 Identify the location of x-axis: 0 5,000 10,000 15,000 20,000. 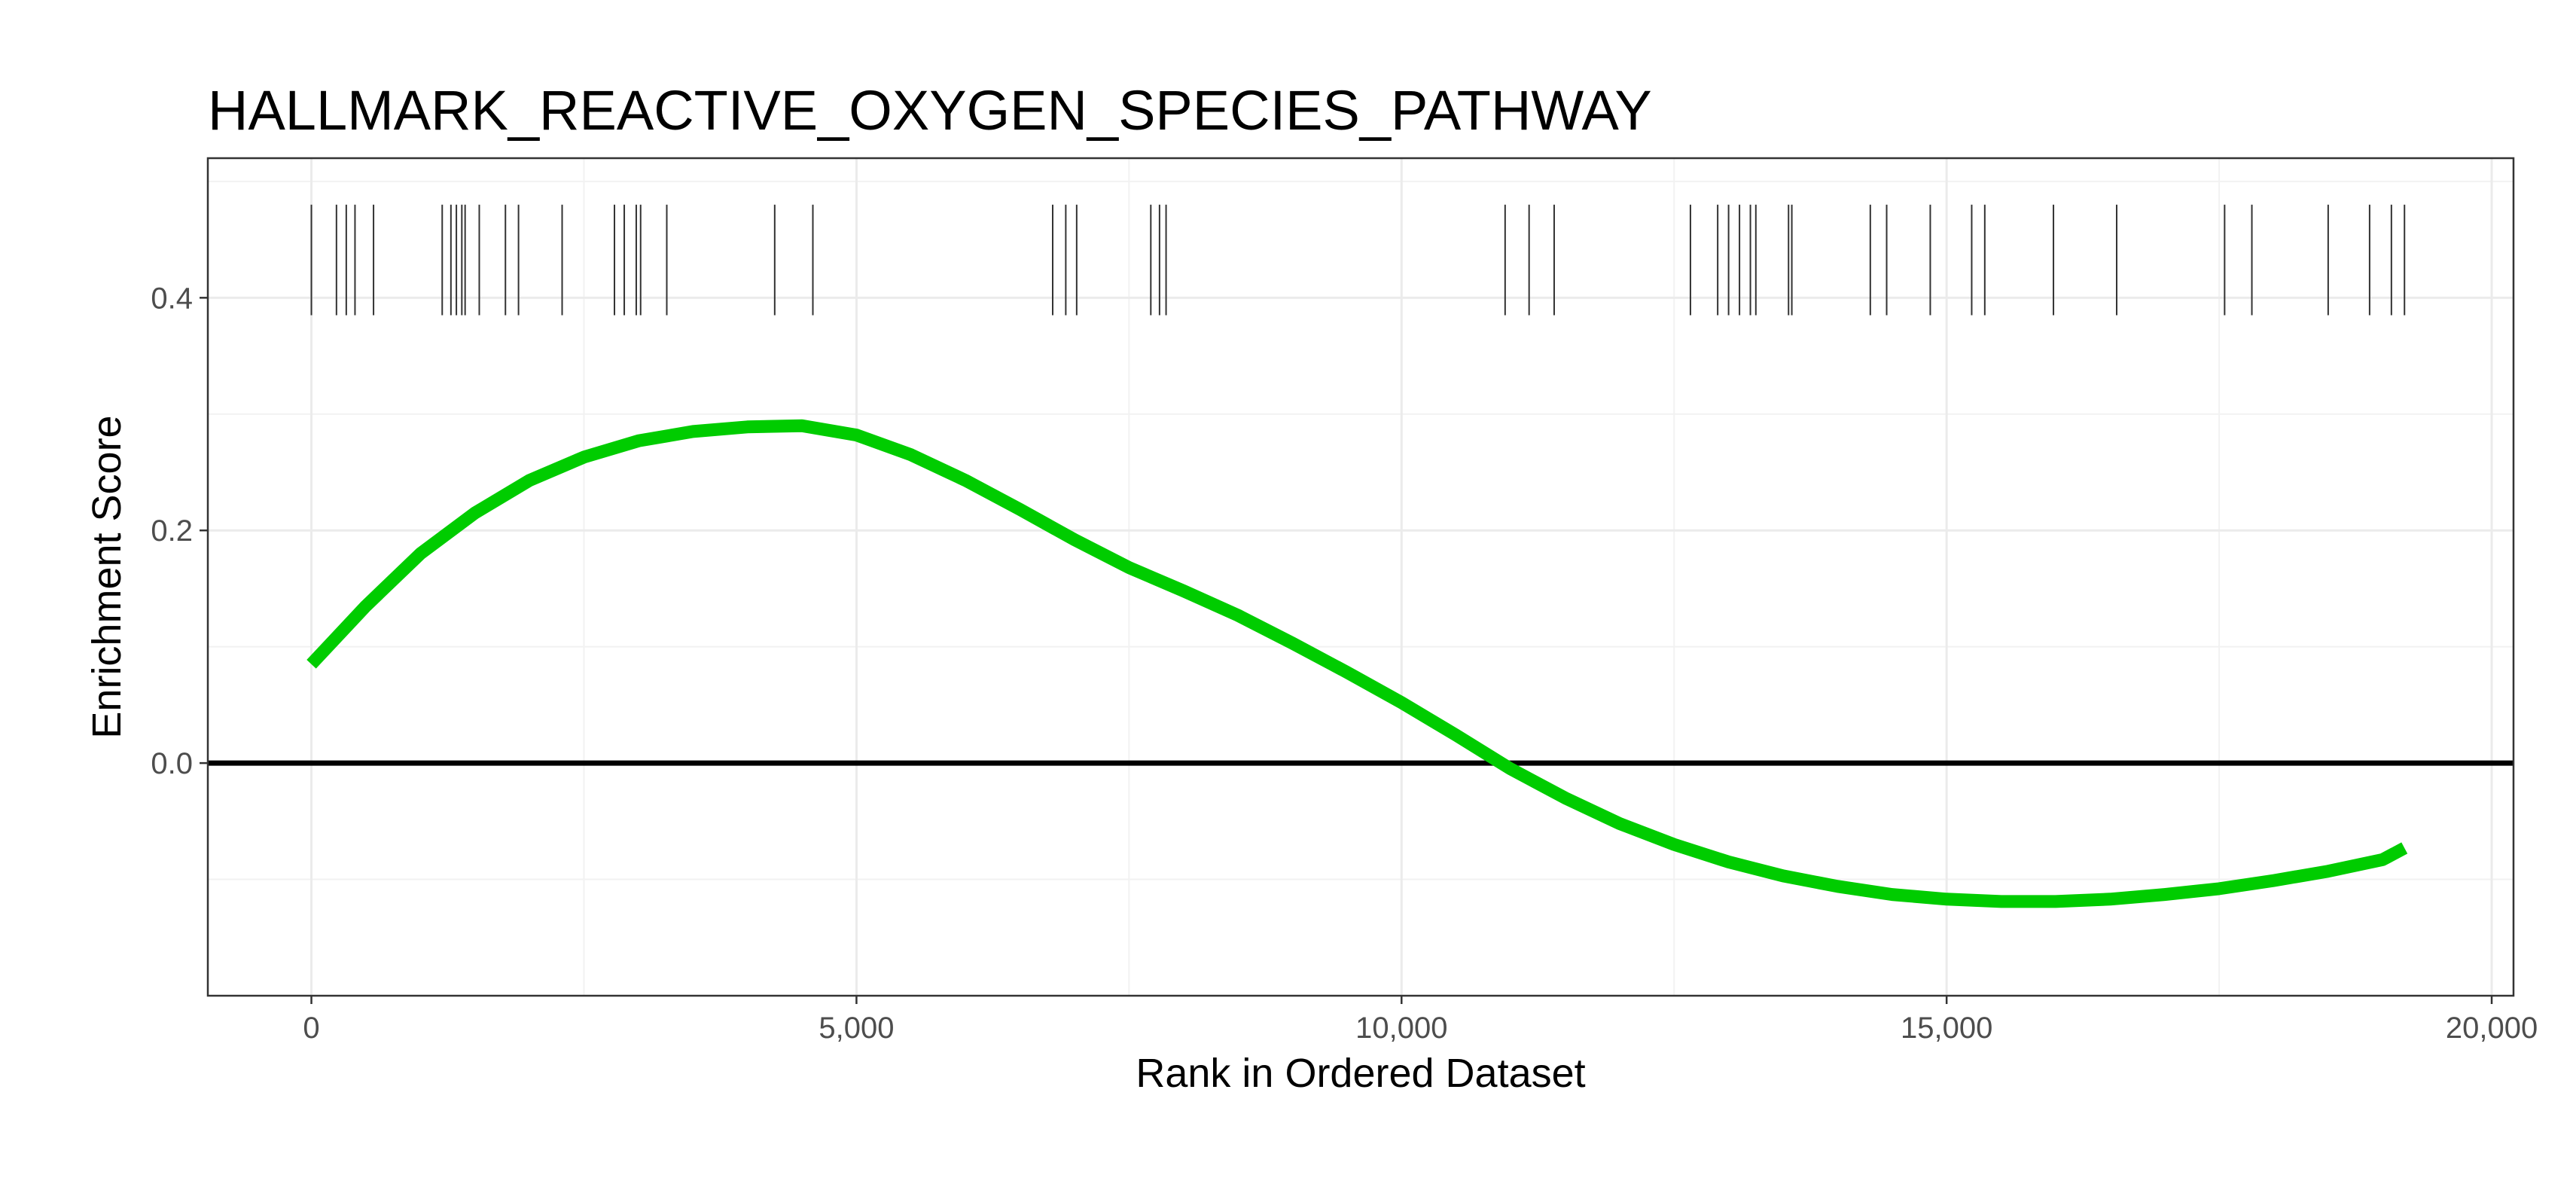
(1420, 1021).